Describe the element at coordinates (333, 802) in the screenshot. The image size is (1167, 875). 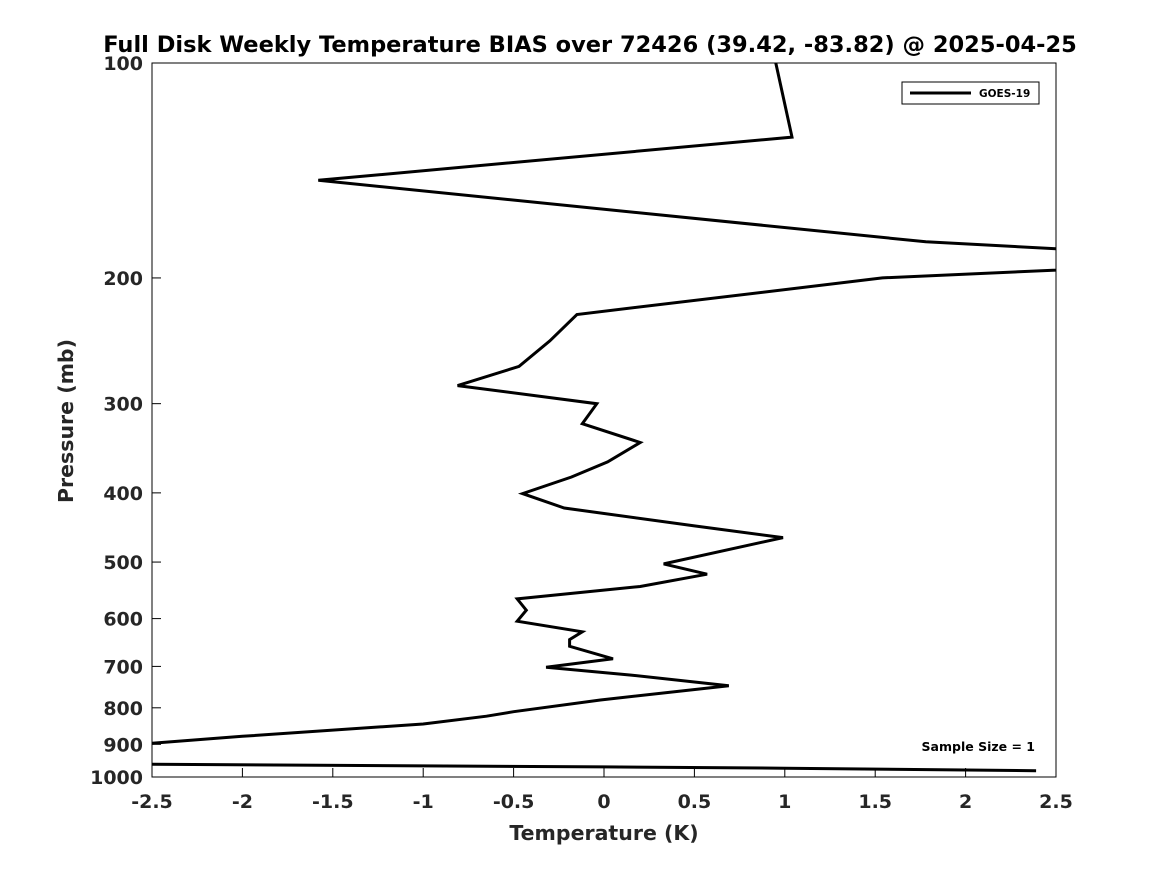
I see `x-tick-label: -1.5` at that location.